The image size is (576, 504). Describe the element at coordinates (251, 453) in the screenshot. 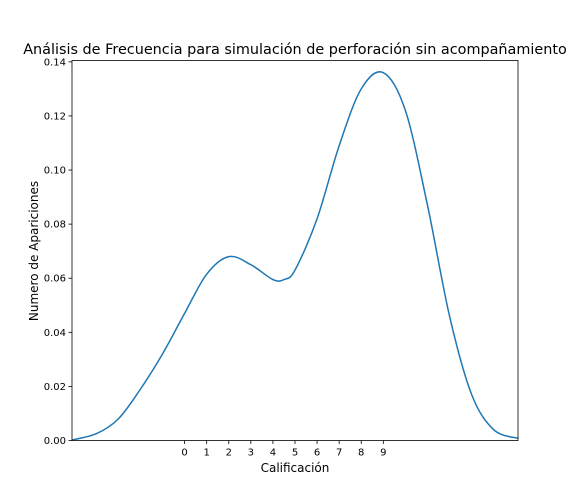

I see `x-tick-label: 3` at that location.